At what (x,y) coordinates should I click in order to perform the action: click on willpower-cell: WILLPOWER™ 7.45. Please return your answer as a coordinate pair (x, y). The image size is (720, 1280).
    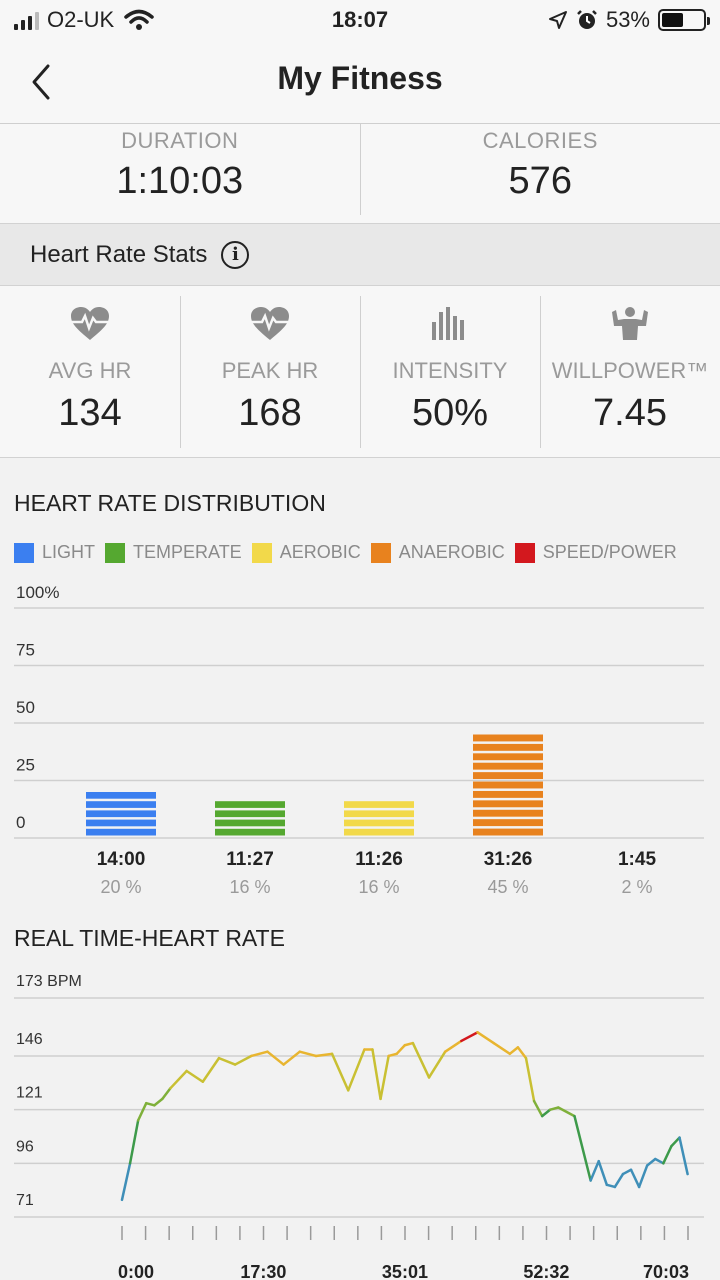
    Looking at the image, I should click on (630, 371).